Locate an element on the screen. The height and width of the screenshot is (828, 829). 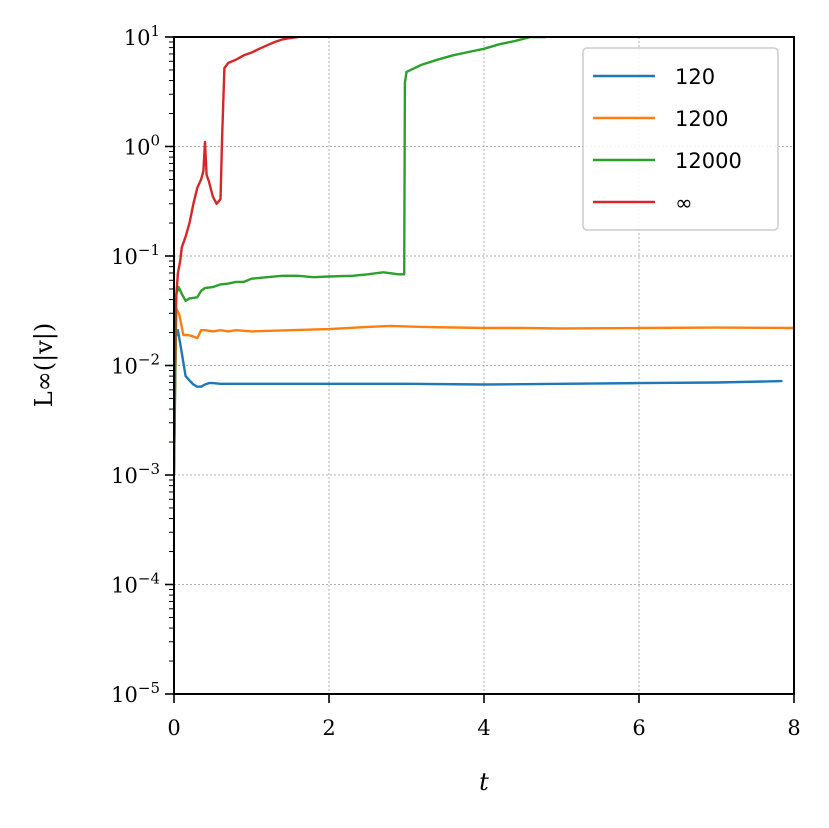
series-line-∞ is located at coordinates (236, 256).